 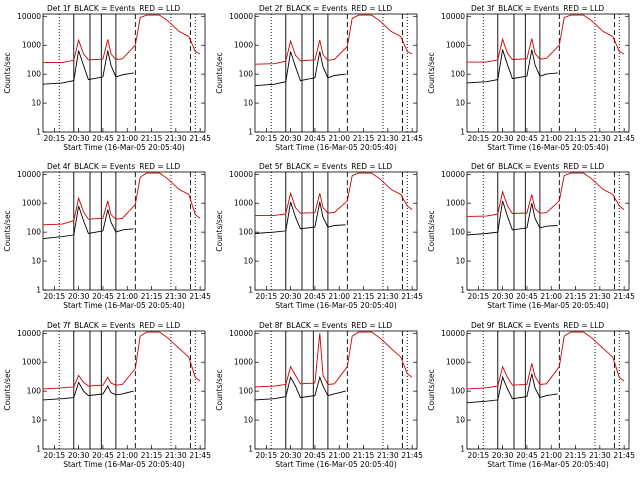 I want to click on detector-label: Det 2f, so click(x=270, y=8).